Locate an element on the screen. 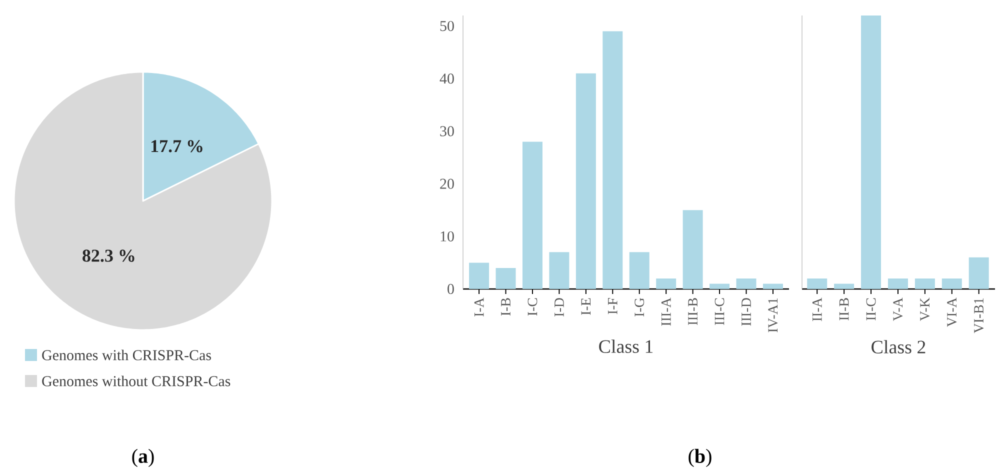 The height and width of the screenshot is (473, 1000). y-tick-label: 10 is located at coordinates (447, 236).